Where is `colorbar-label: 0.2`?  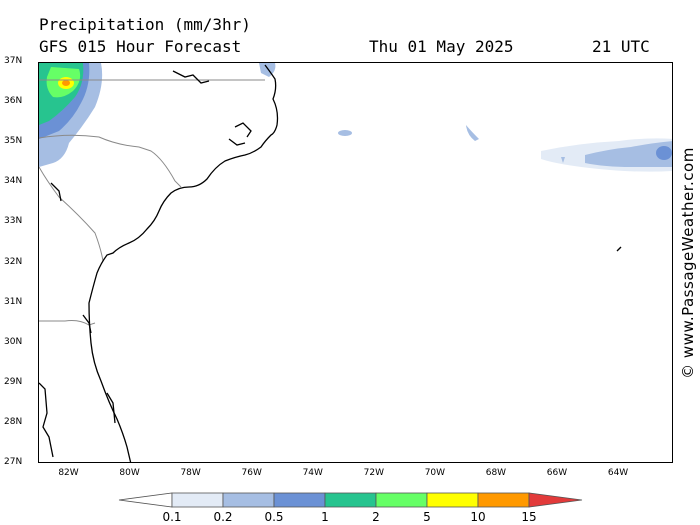 colorbar-label: 0.2 is located at coordinates (223, 517).